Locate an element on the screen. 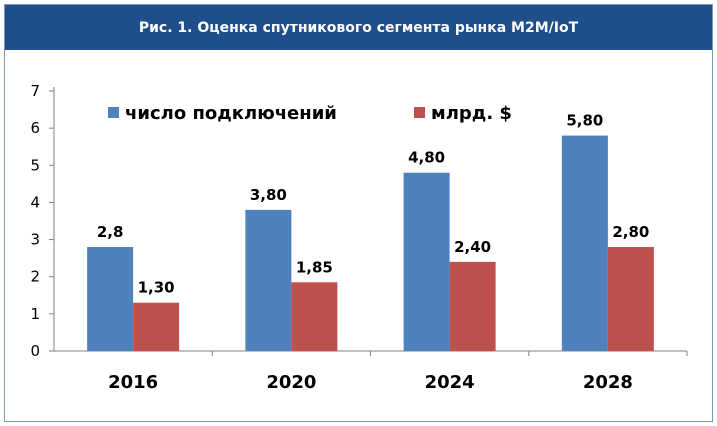 This screenshot has width=717, height=426. y-tick-label: 1 is located at coordinates (35, 314).